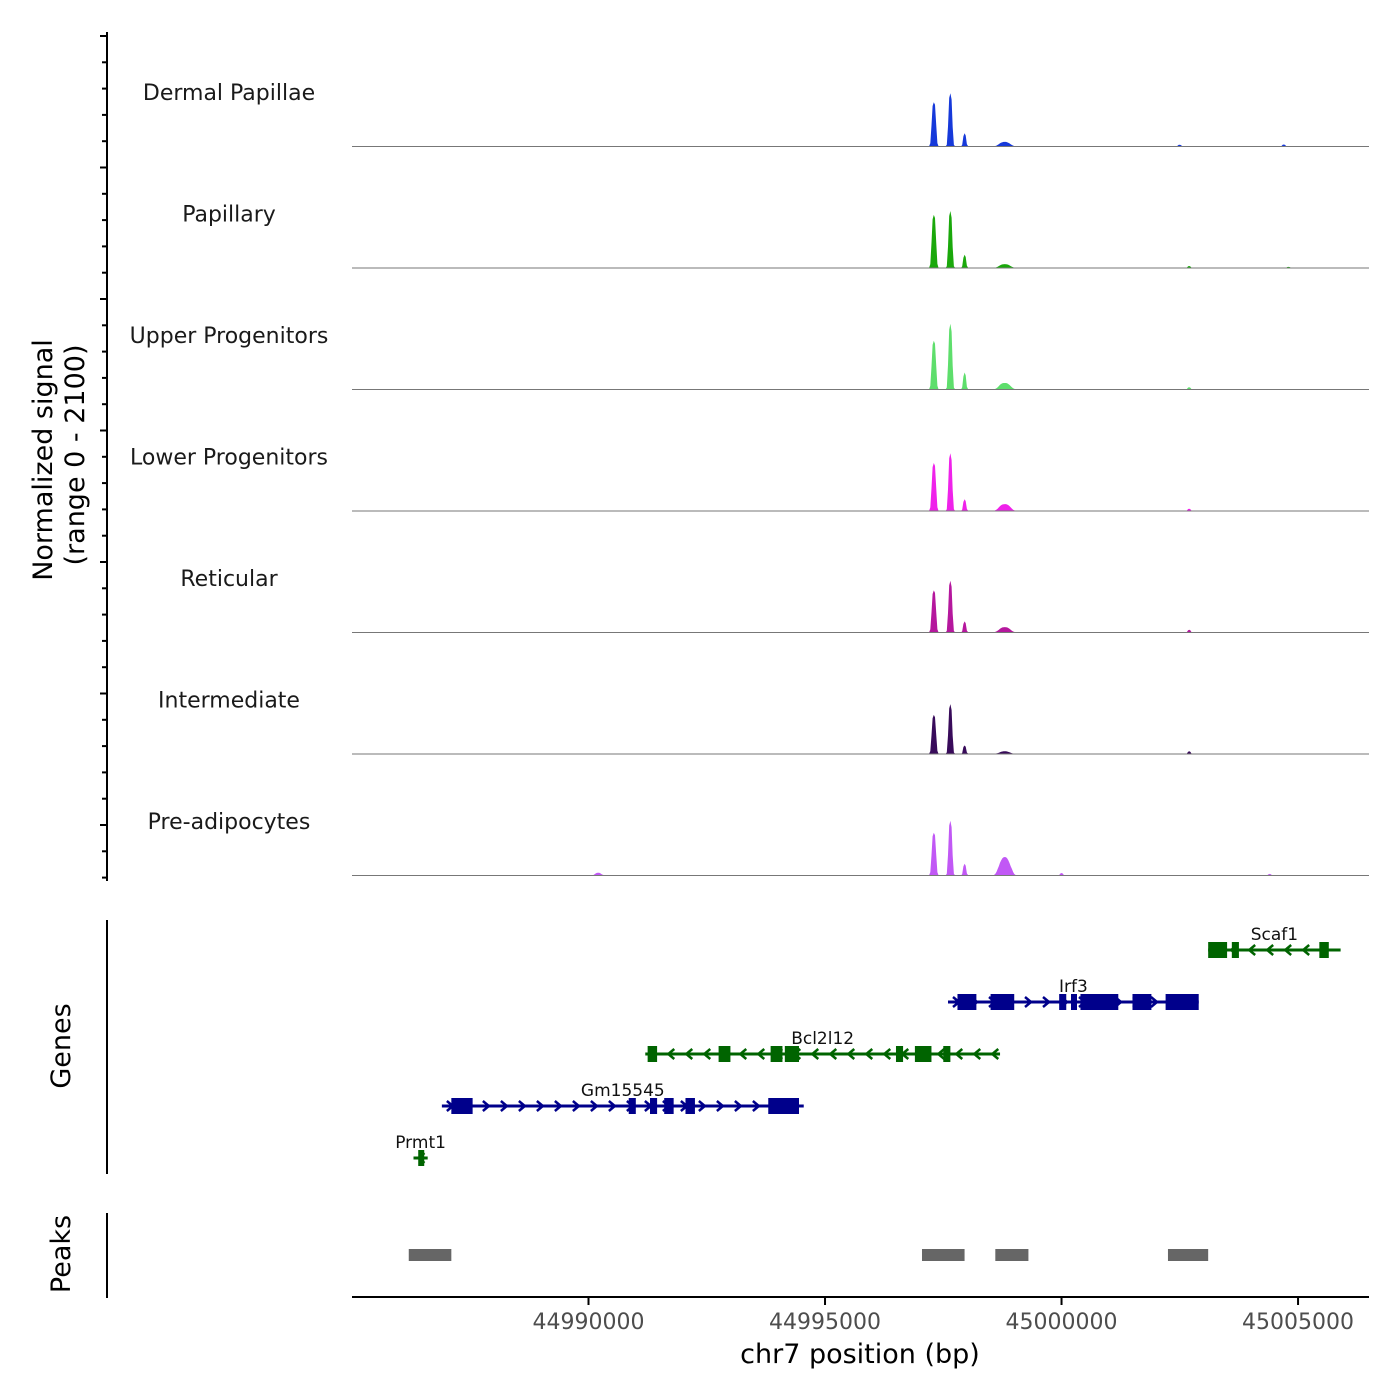 The image size is (1400, 1400). I want to click on gene-model: Irf3, so click(1073, 993).